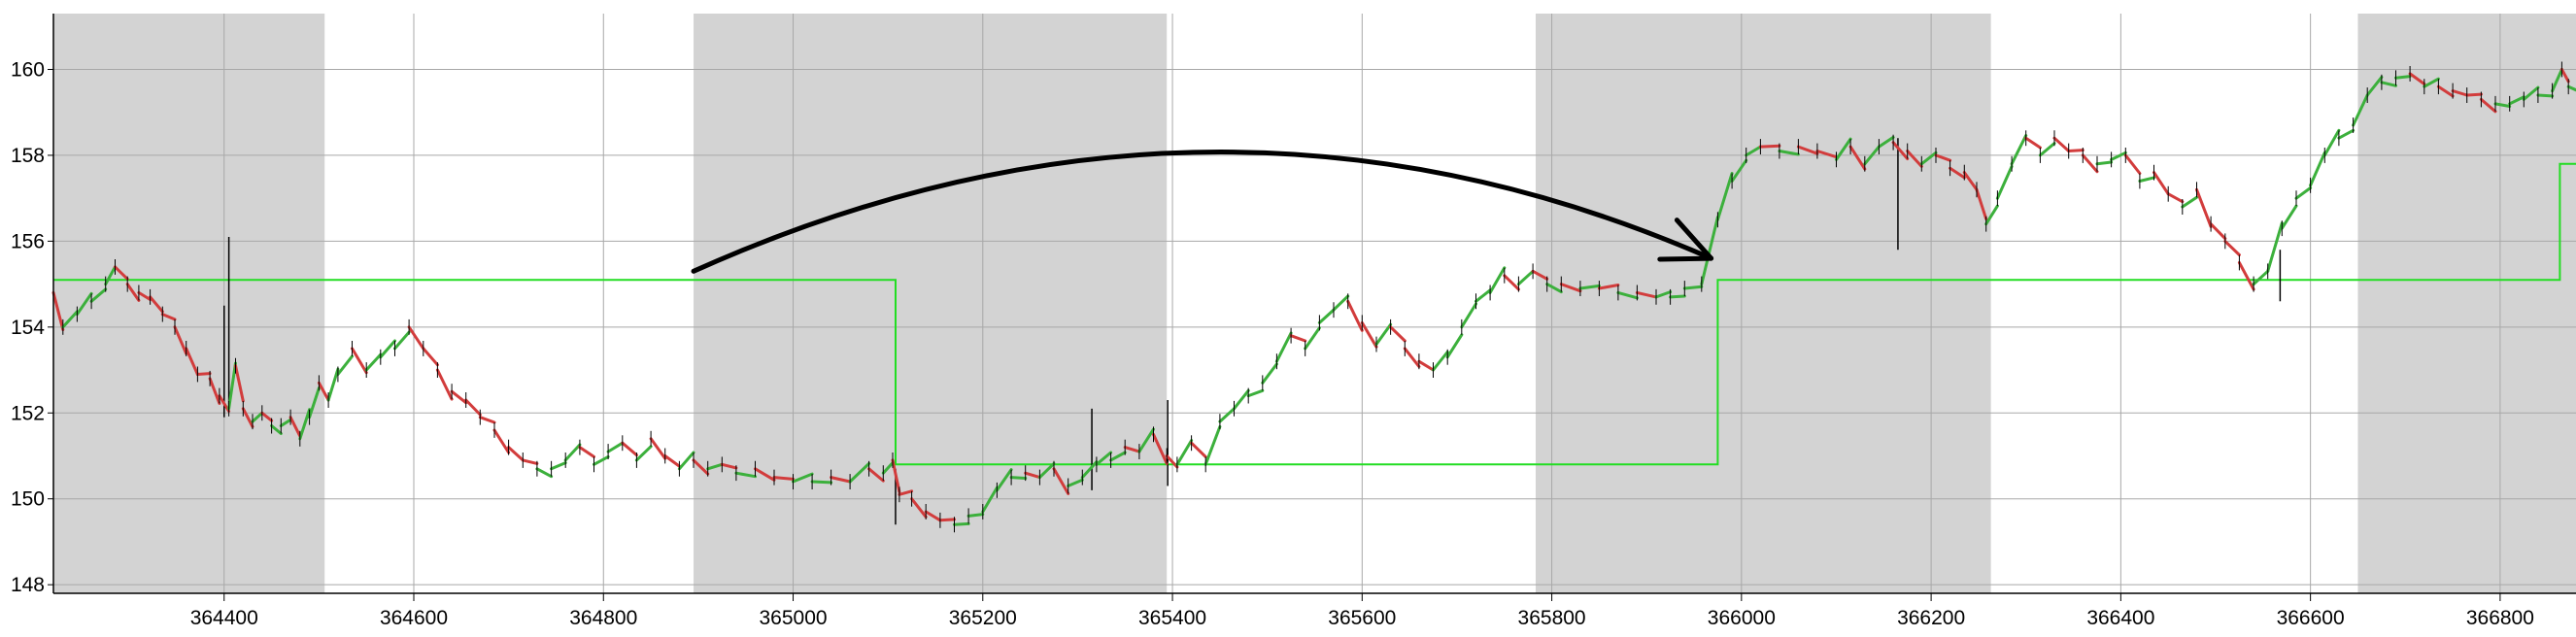  What do you see at coordinates (28, 413) in the screenshot?
I see `y-tick-label-152: 152` at bounding box center [28, 413].